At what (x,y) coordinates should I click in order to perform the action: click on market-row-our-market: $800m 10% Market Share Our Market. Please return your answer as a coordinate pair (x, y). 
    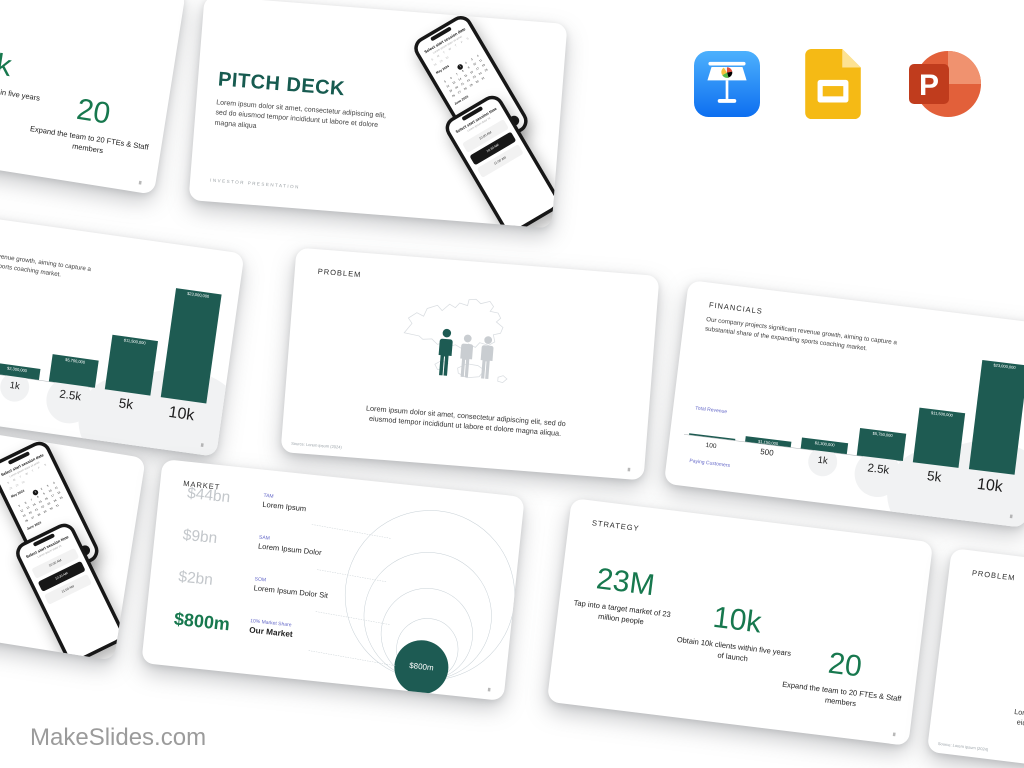
    Looking at the image, I should click on (233, 624).